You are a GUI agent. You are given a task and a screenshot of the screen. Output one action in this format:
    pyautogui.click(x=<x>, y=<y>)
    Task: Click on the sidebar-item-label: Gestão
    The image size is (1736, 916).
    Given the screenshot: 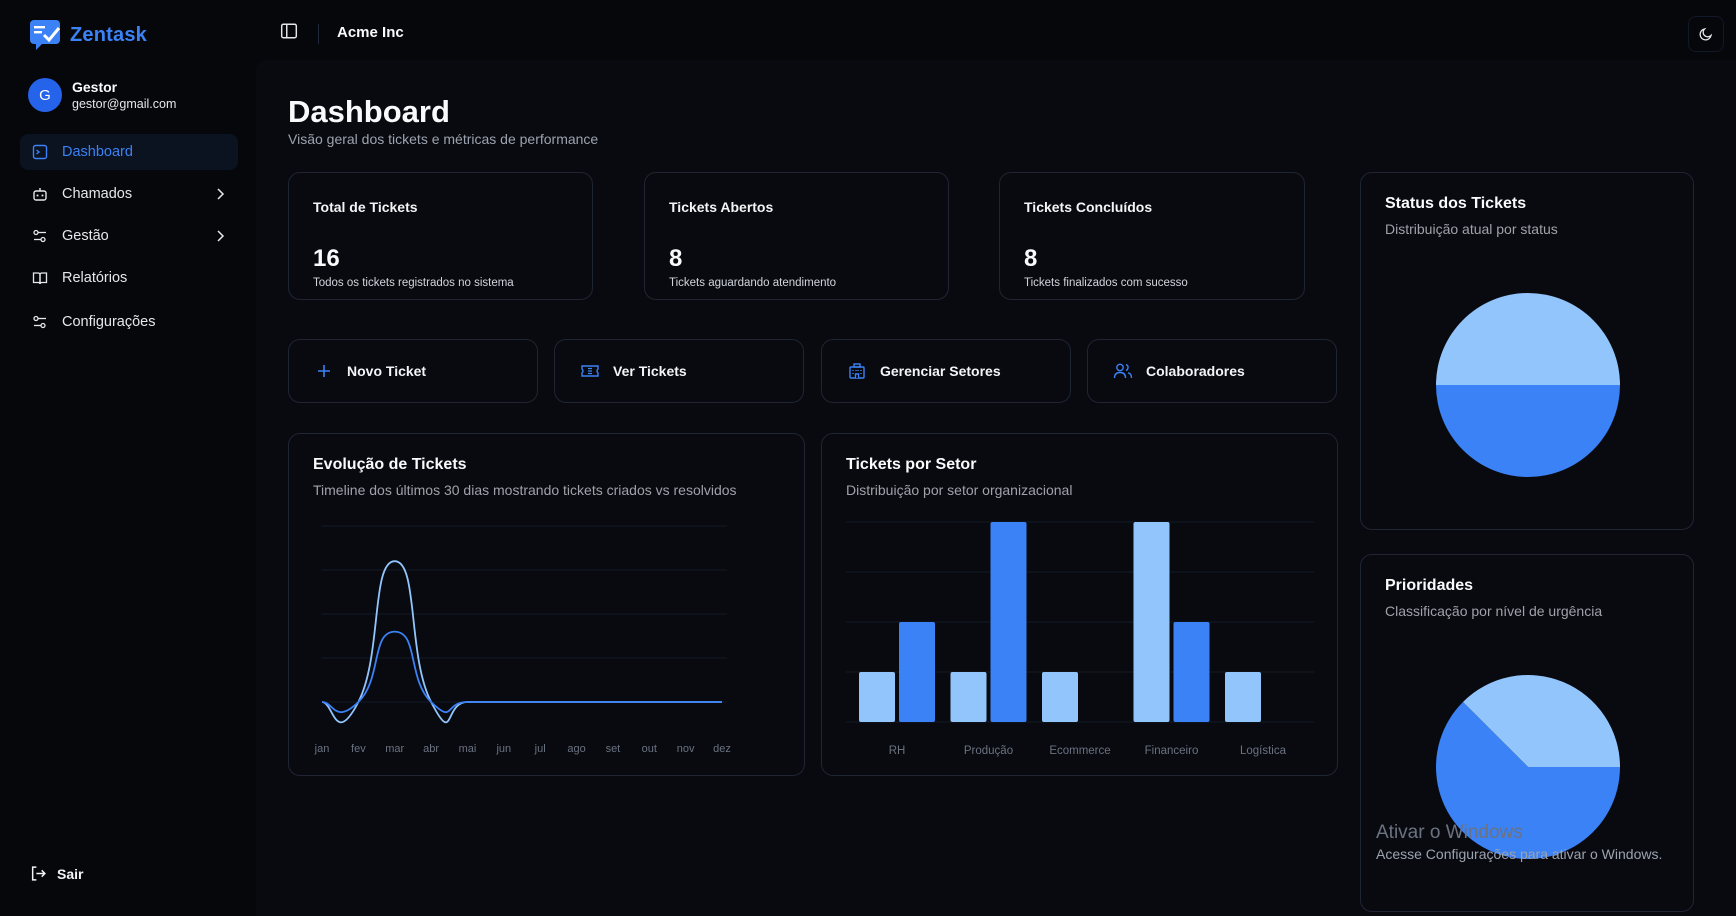 What is the action you would take?
    pyautogui.click(x=85, y=236)
    